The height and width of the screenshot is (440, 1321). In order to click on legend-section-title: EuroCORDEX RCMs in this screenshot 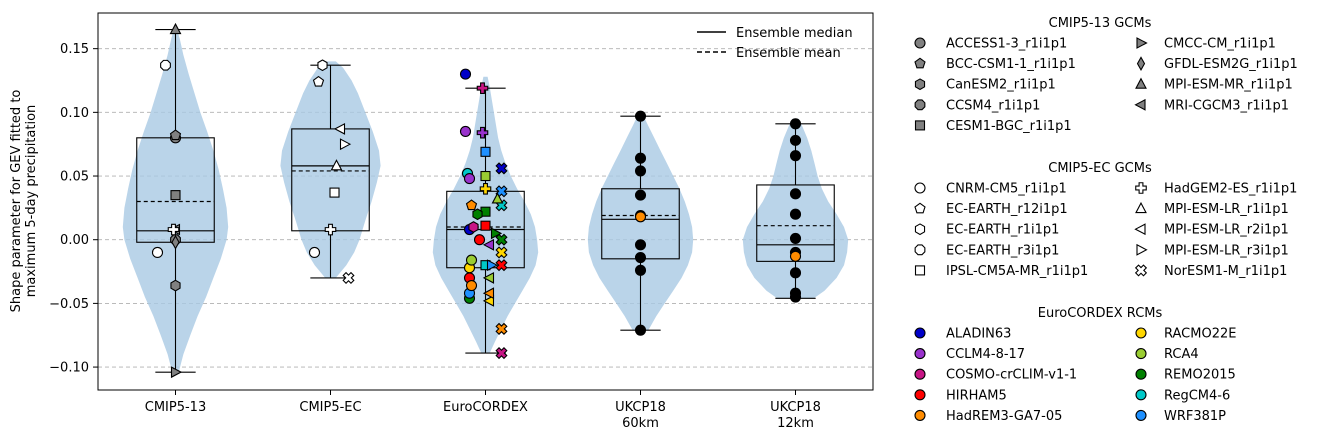, I will do `click(1100, 313)`.